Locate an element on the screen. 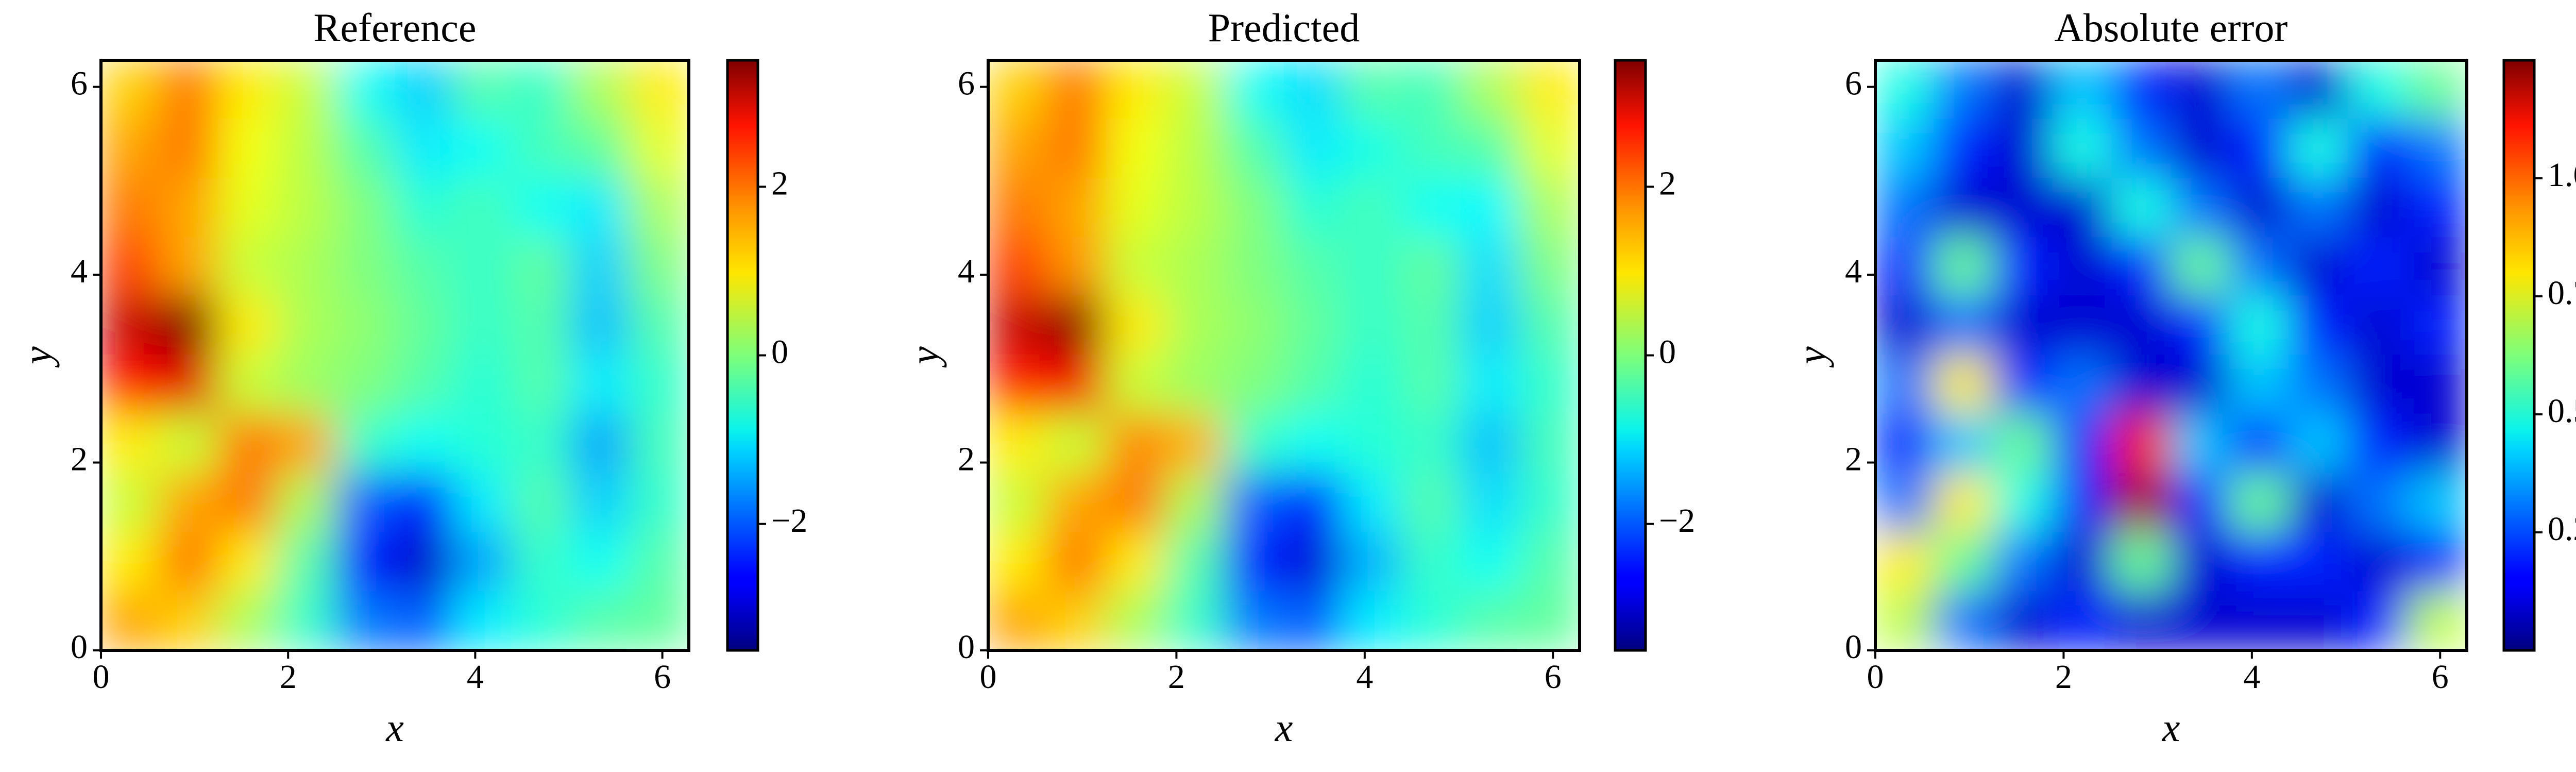 This screenshot has height=772, width=2576. y-tick-label: 4 is located at coordinates (1853, 271).